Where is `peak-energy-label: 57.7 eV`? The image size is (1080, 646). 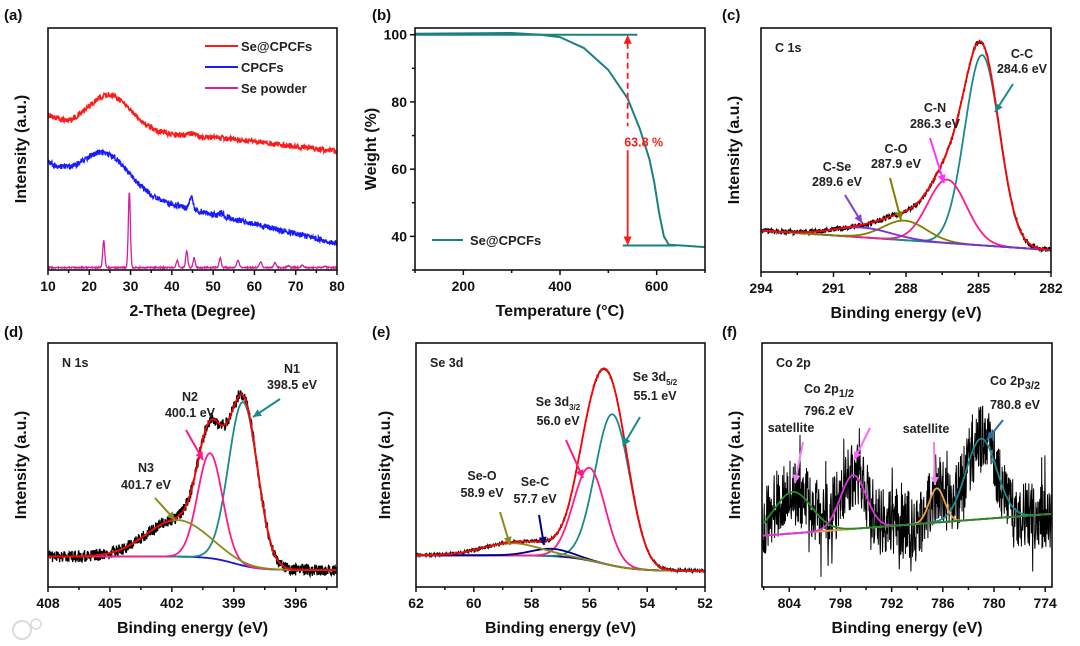 peak-energy-label: 57.7 eV is located at coordinates (535, 499).